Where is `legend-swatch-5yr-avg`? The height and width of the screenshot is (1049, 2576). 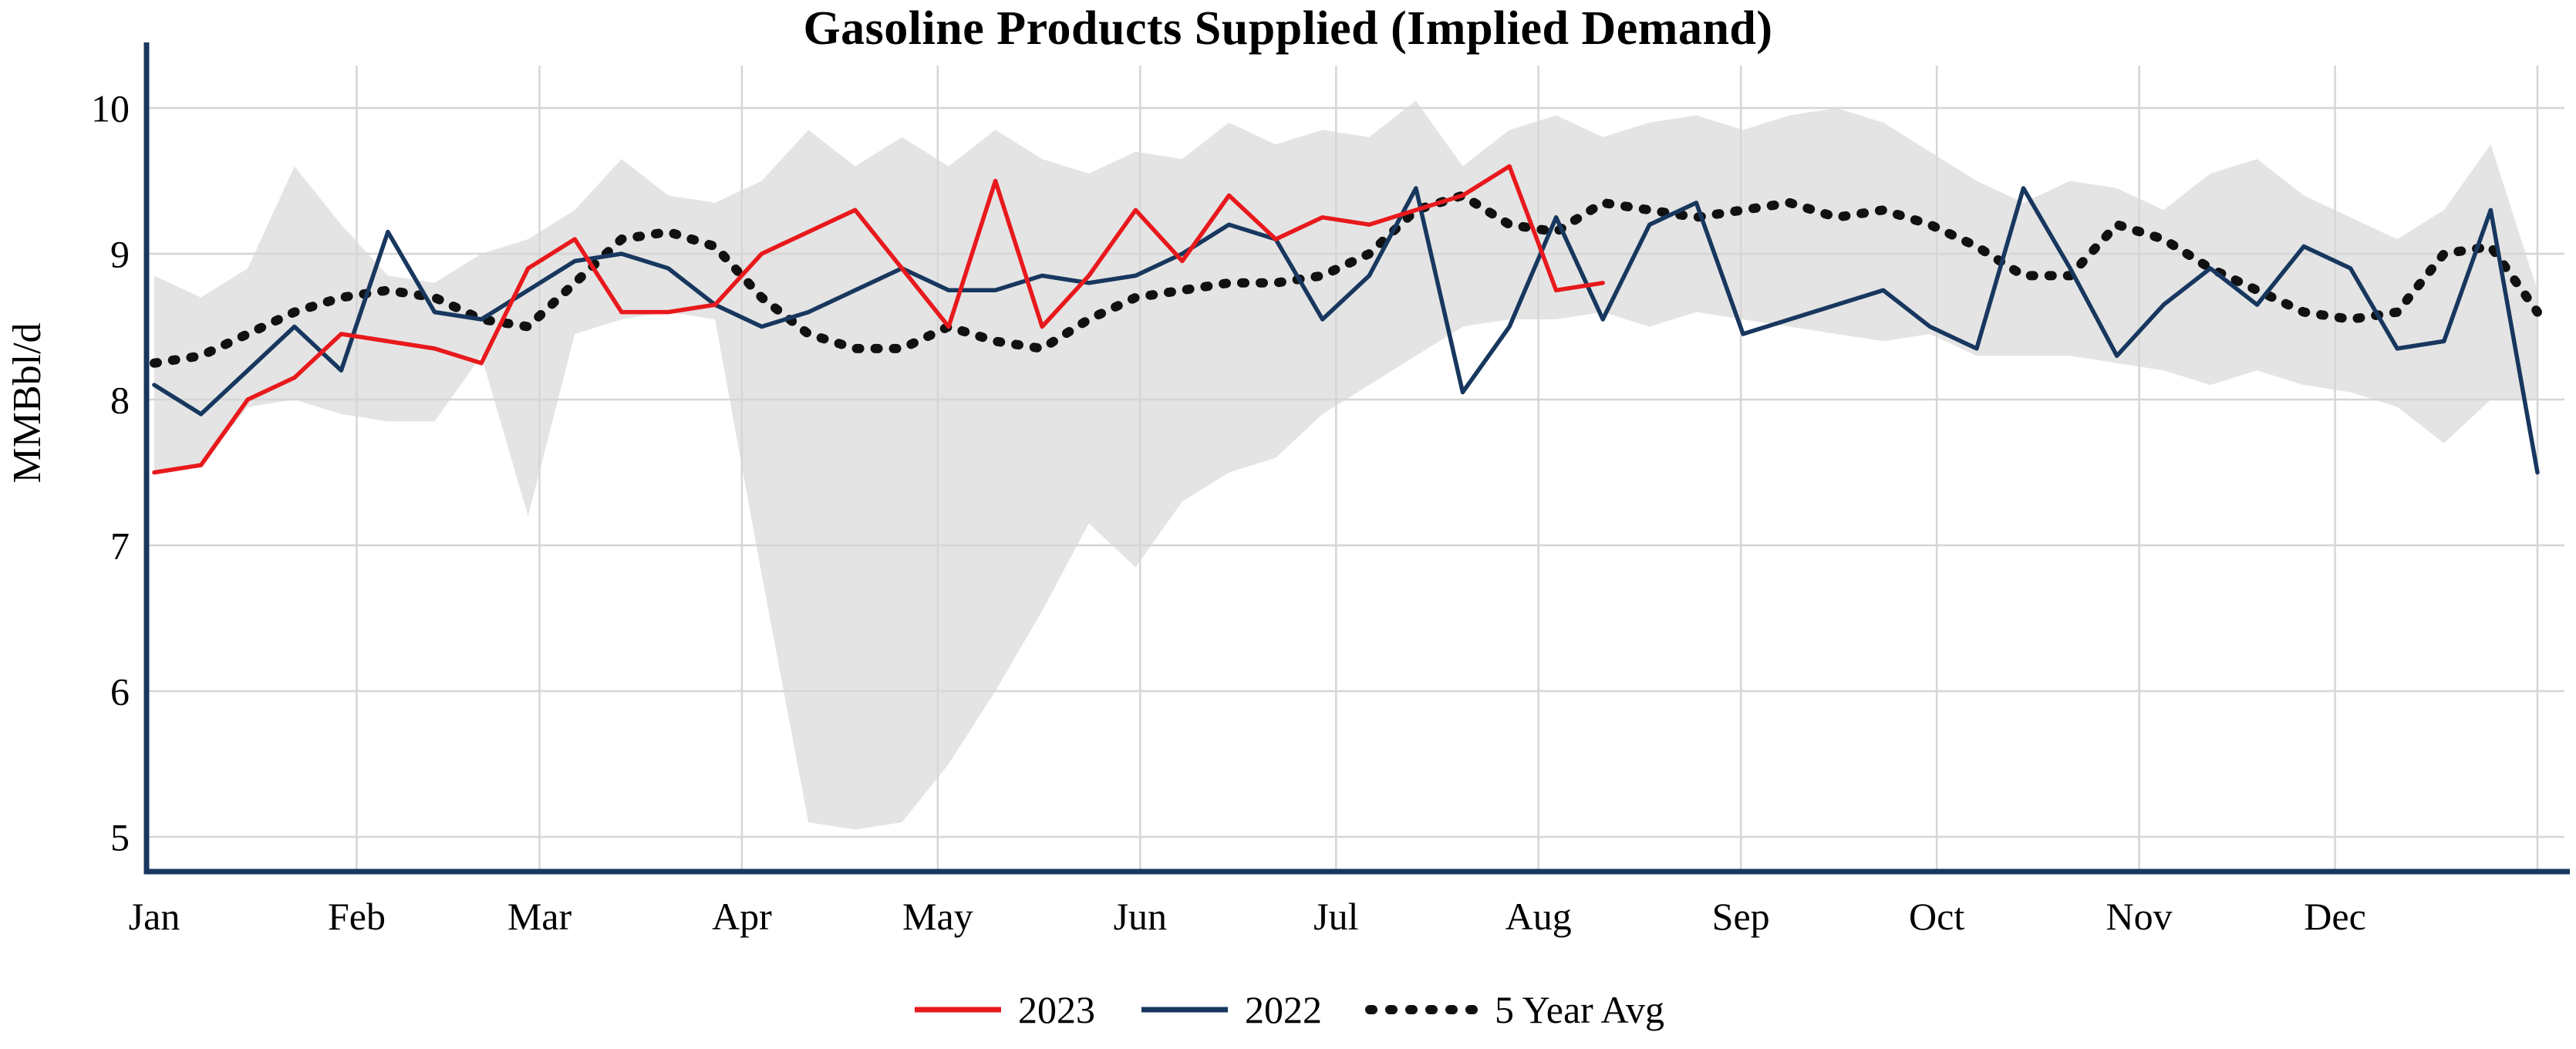 legend-swatch-5yr-avg is located at coordinates (1423, 1009).